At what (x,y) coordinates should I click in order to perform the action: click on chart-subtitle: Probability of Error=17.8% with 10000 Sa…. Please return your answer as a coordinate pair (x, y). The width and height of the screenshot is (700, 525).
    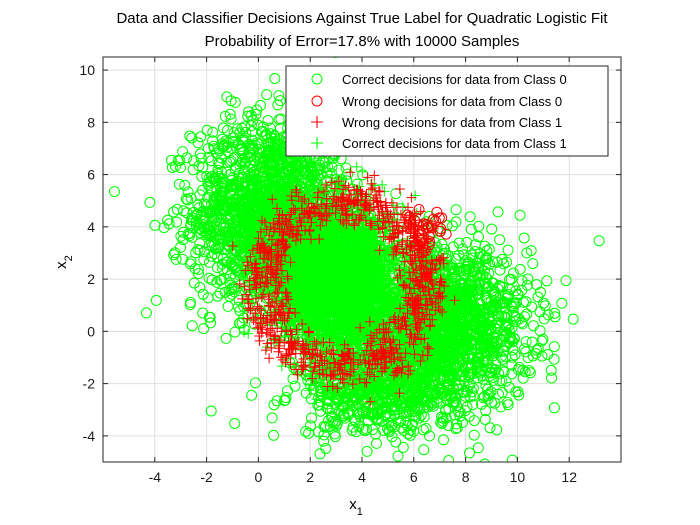
    Looking at the image, I should click on (362, 41).